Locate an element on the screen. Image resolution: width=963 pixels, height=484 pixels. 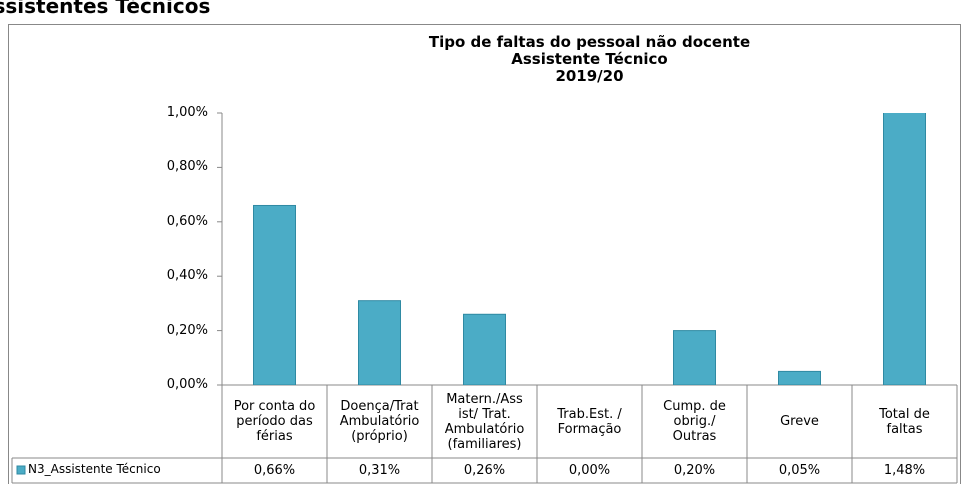
value-label: 0,26% is located at coordinates (484, 470).